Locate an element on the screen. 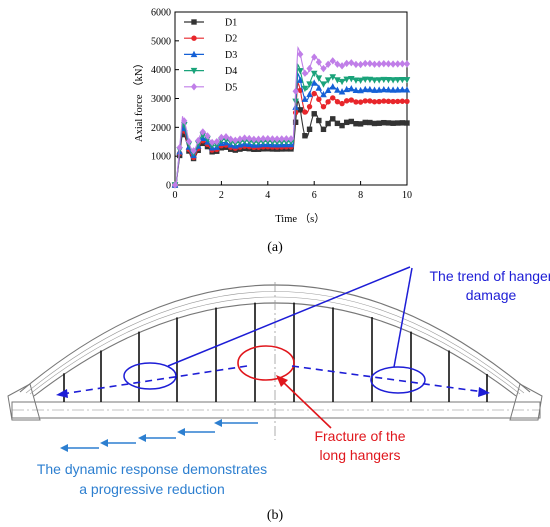 The width and height of the screenshot is (550, 527). y-axis-label: Axial force （kN） is located at coordinates (139, 100).